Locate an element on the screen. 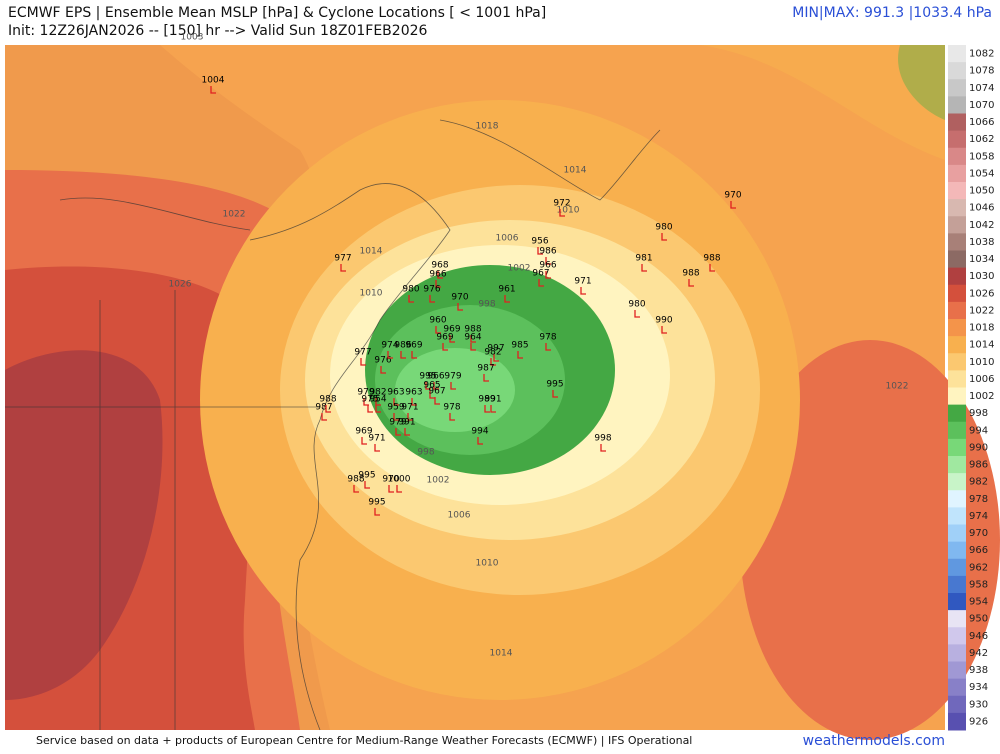  colorbar-label: 978 is located at coordinates (978, 499).